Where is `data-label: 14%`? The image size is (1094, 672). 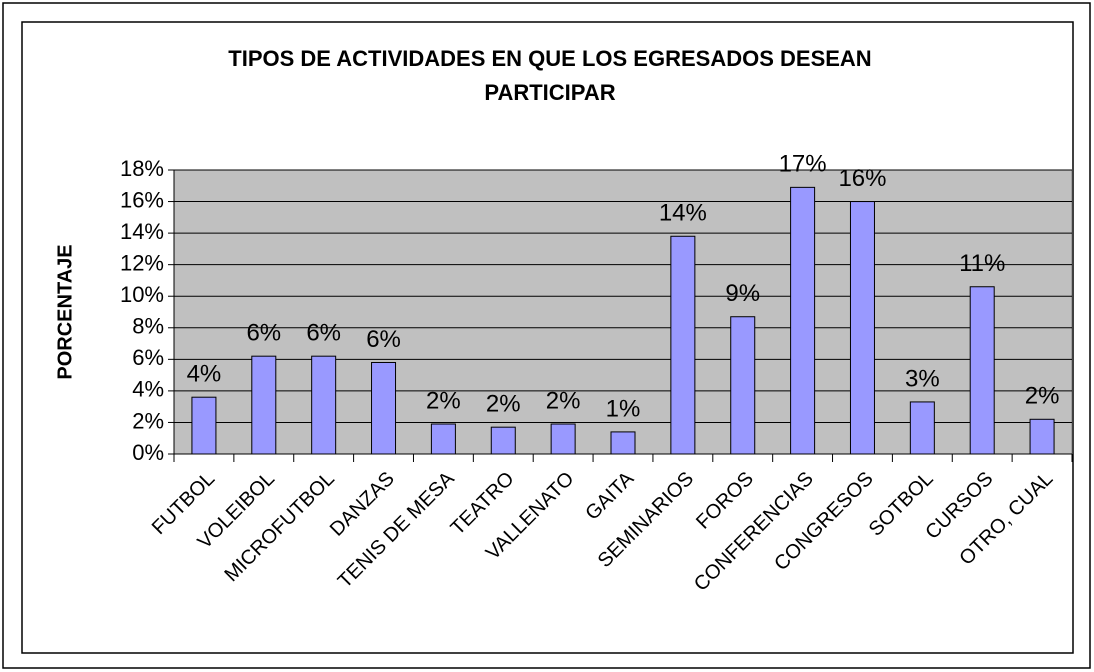
data-label: 14% is located at coordinates (683, 213).